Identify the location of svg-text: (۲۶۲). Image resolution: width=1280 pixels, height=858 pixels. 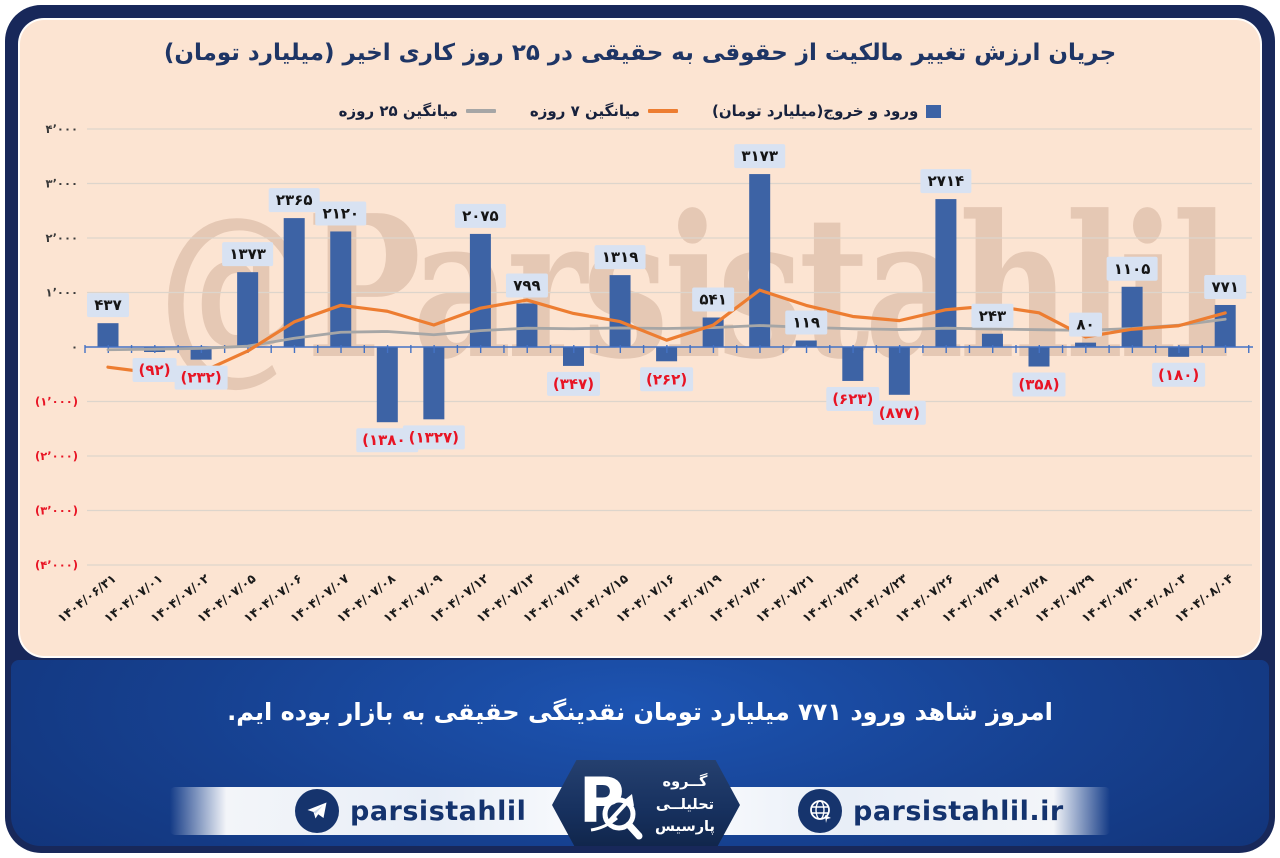
(666, 379).